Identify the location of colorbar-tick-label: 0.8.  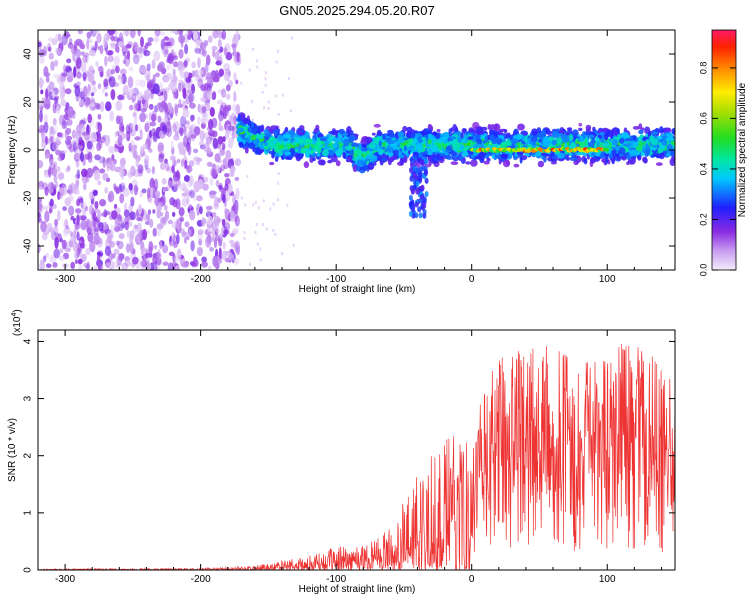
(703, 68).